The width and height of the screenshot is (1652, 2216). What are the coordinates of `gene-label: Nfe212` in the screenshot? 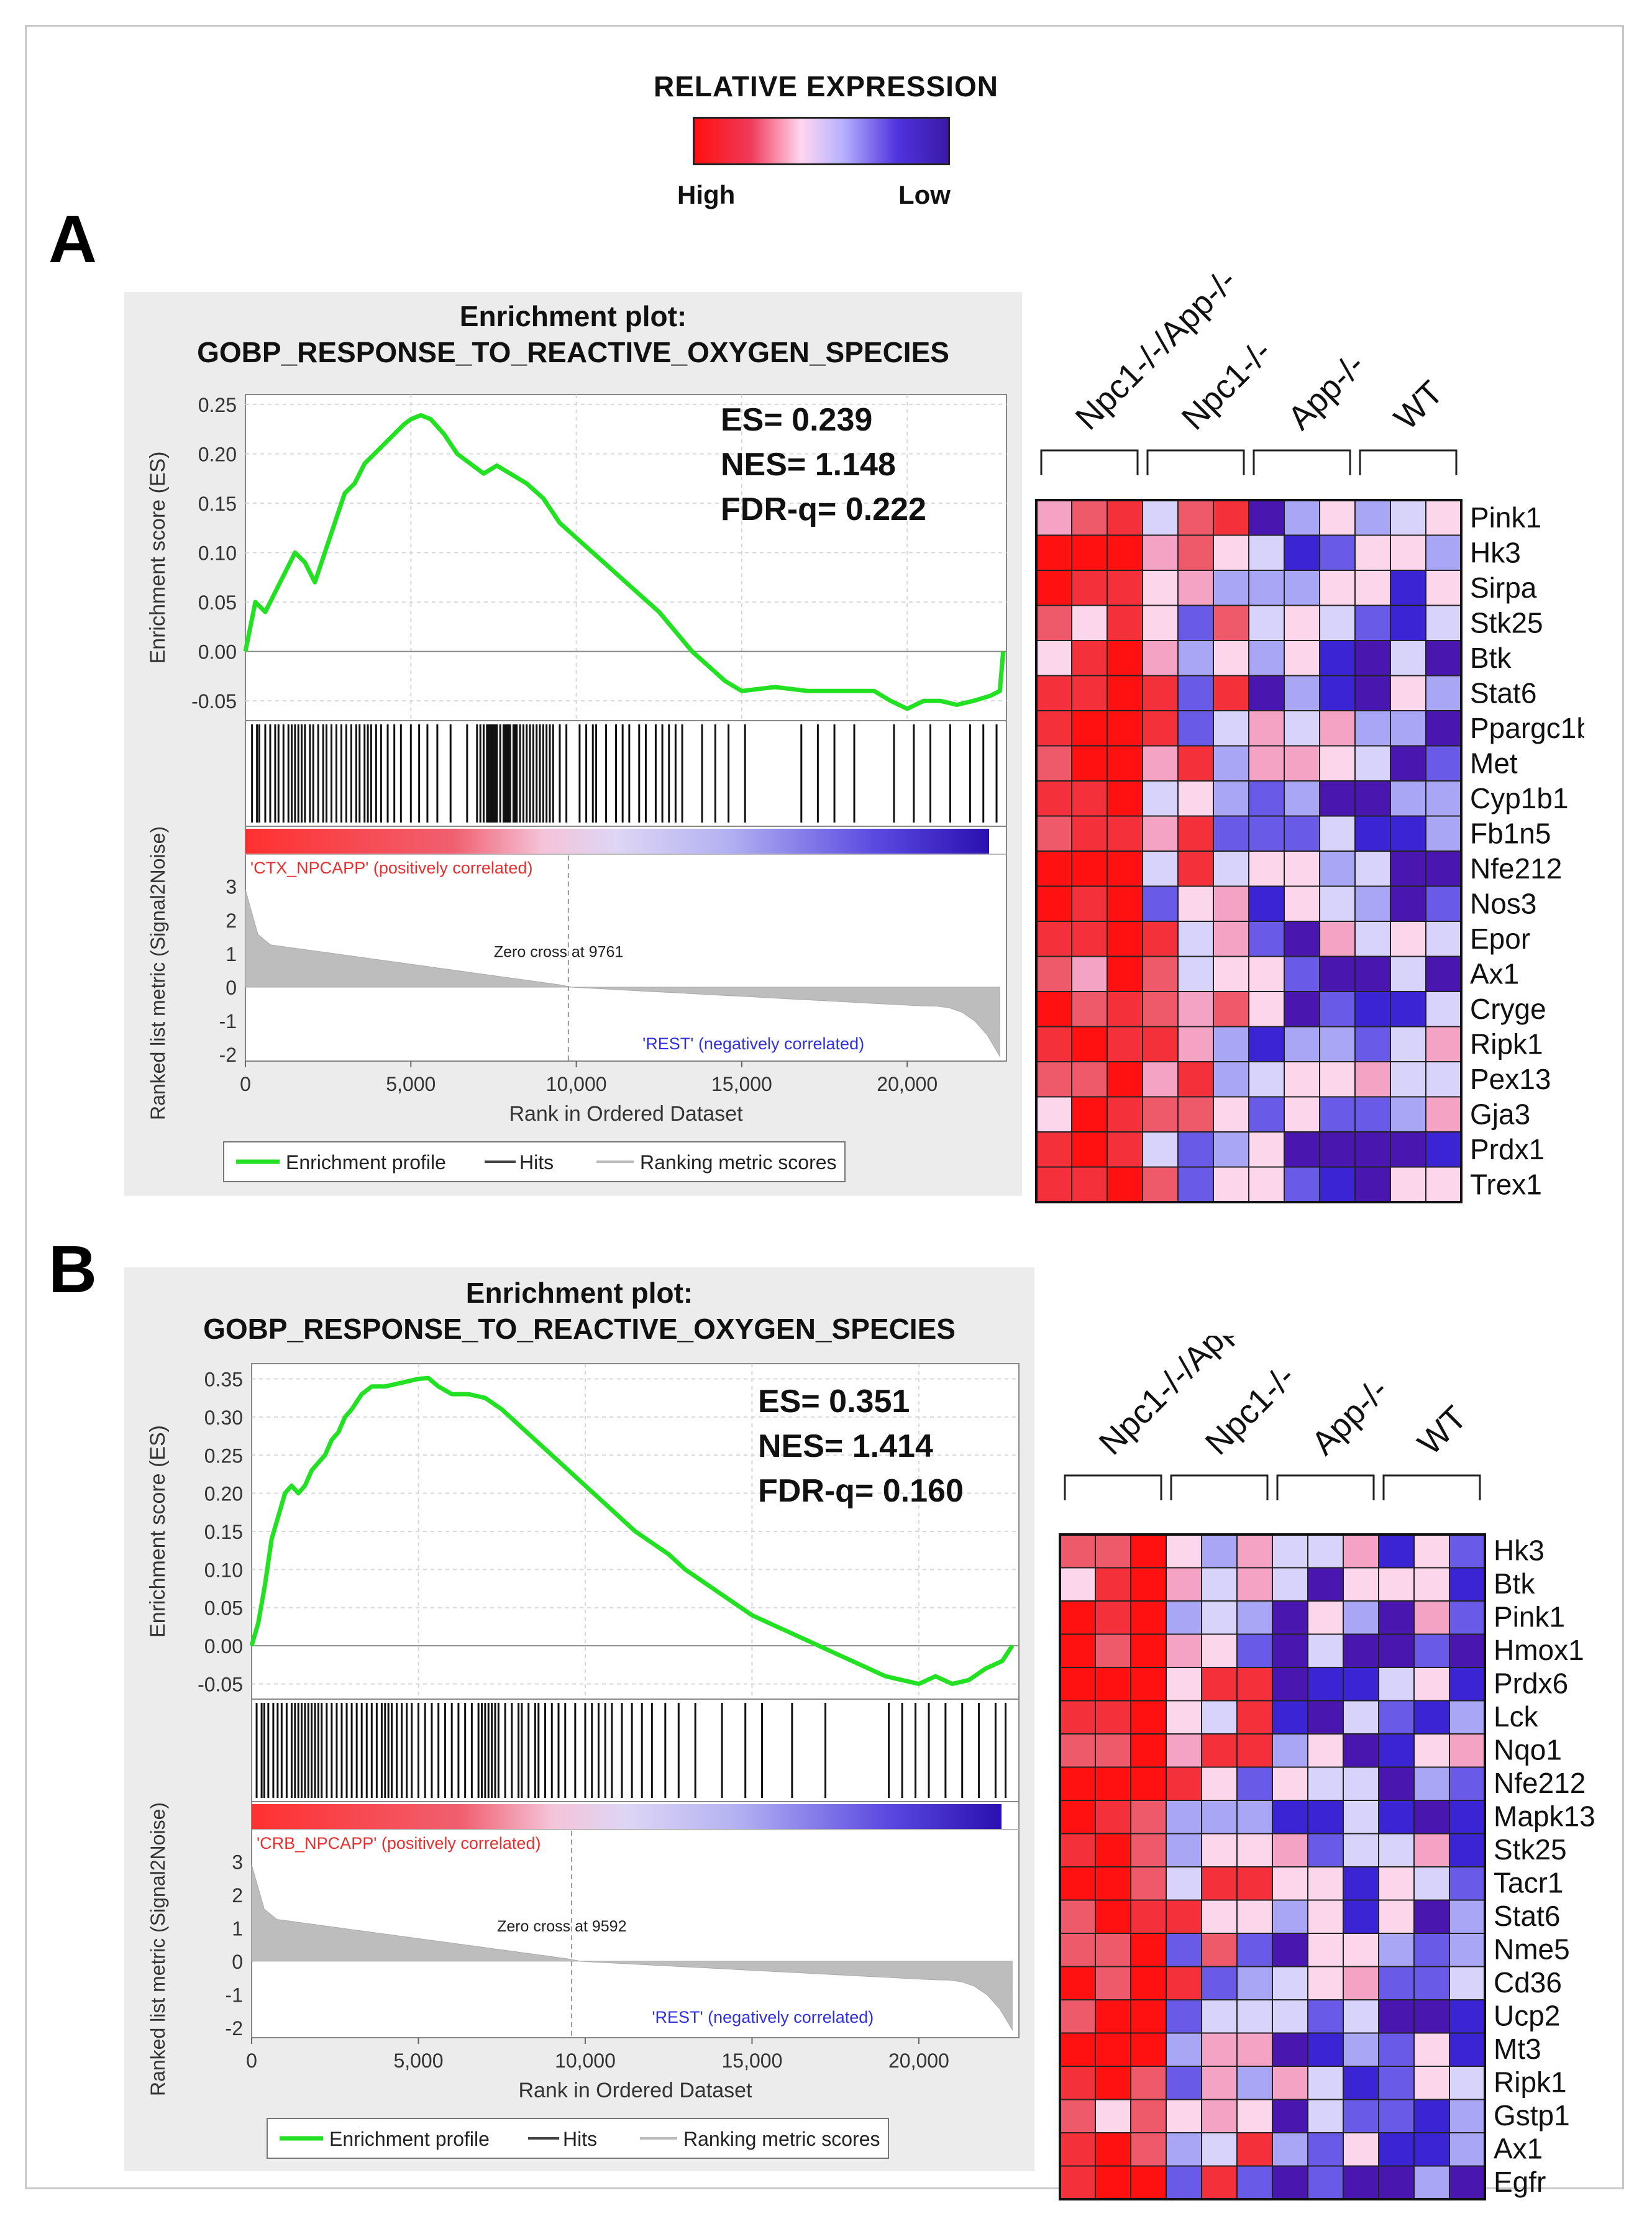 It's located at (1540, 1783).